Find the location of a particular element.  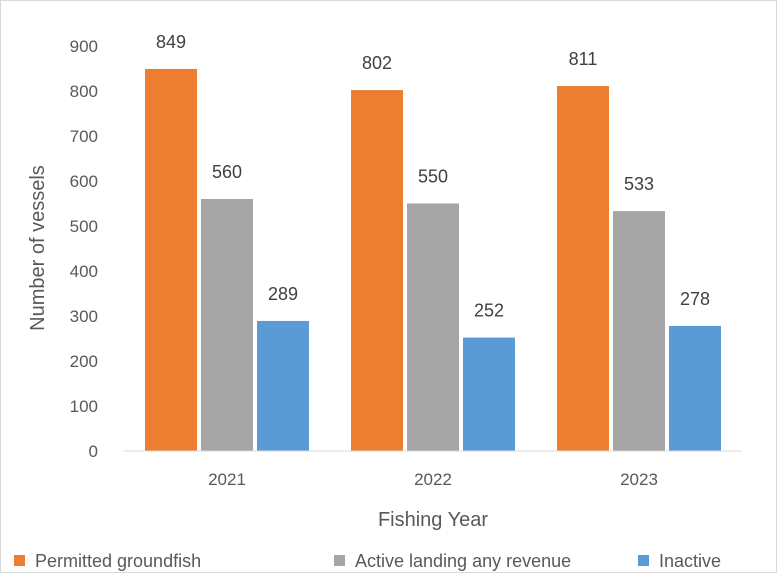

y-tick-label: 500 is located at coordinates (84, 226).